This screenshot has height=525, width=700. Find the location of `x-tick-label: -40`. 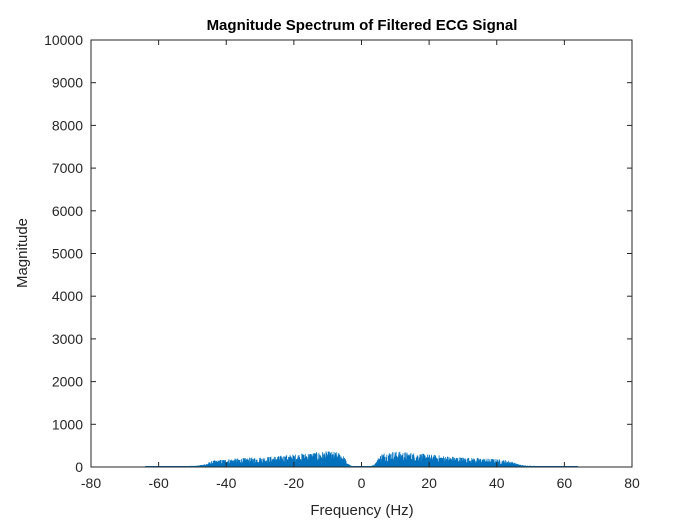

x-tick-label: -40 is located at coordinates (226, 483).